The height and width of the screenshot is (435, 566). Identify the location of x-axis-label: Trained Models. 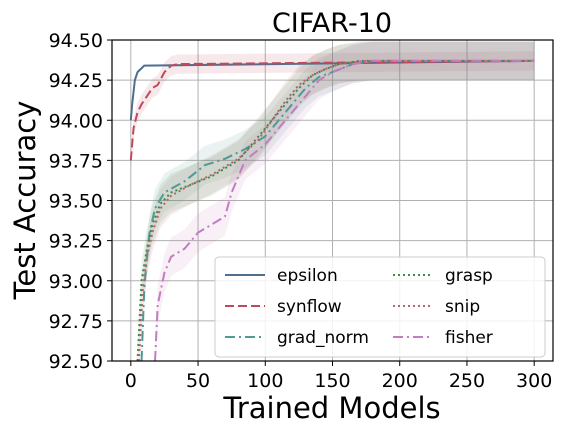
(331, 408).